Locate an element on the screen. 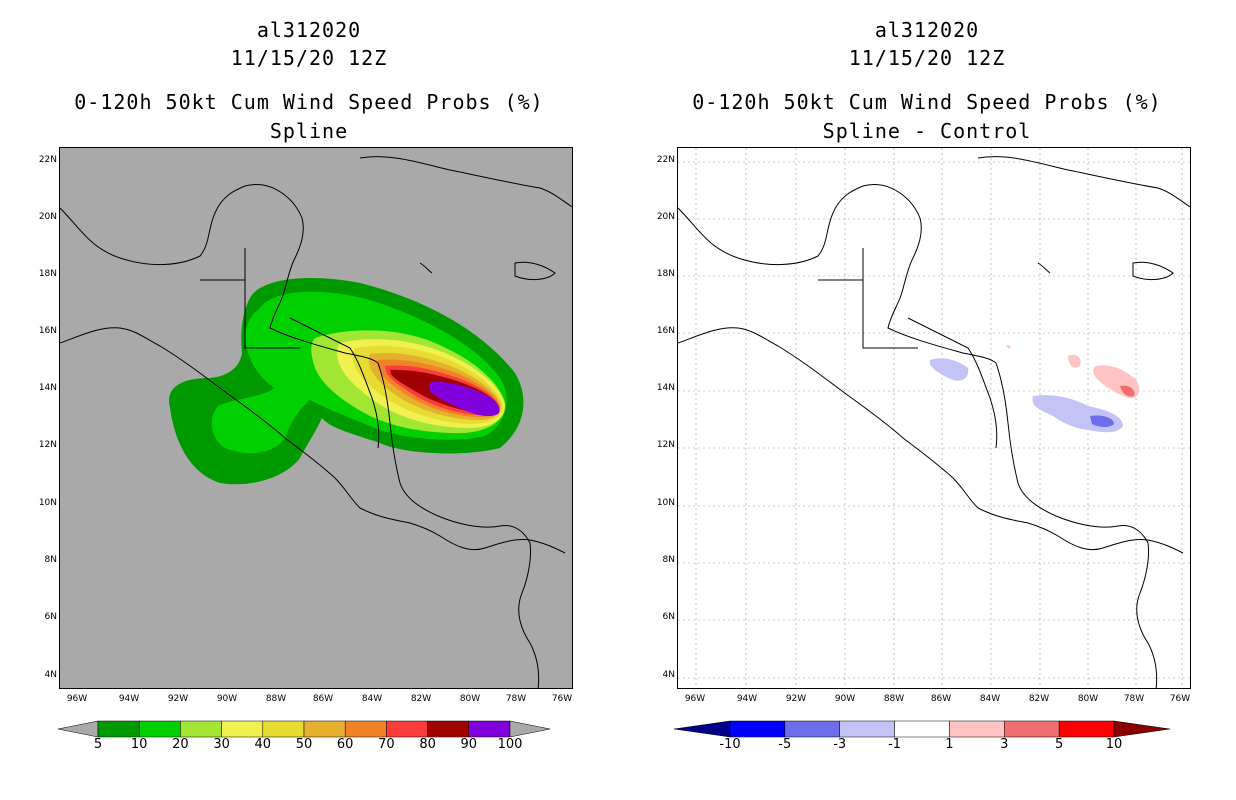 This screenshot has width=1236, height=800. colorbar-label: 70 is located at coordinates (386, 744).